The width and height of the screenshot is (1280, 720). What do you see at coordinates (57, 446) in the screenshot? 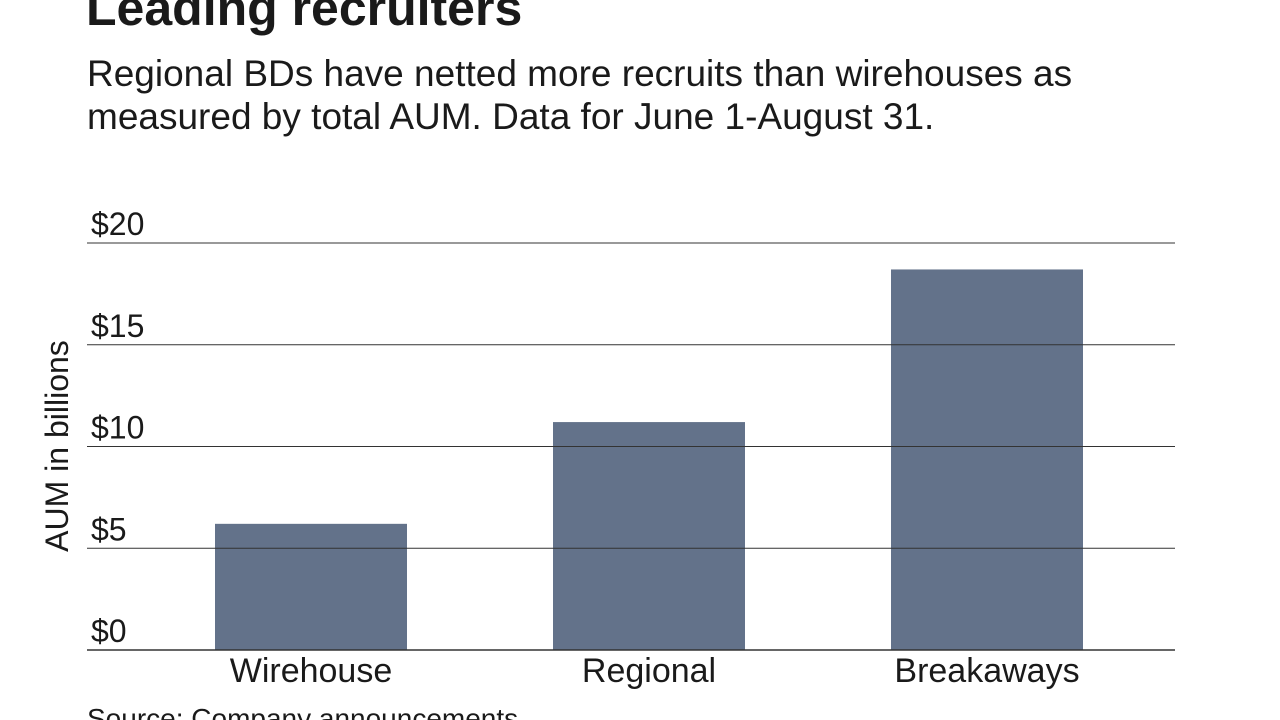
I see `y-axis-title: AUM in billions` at bounding box center [57, 446].